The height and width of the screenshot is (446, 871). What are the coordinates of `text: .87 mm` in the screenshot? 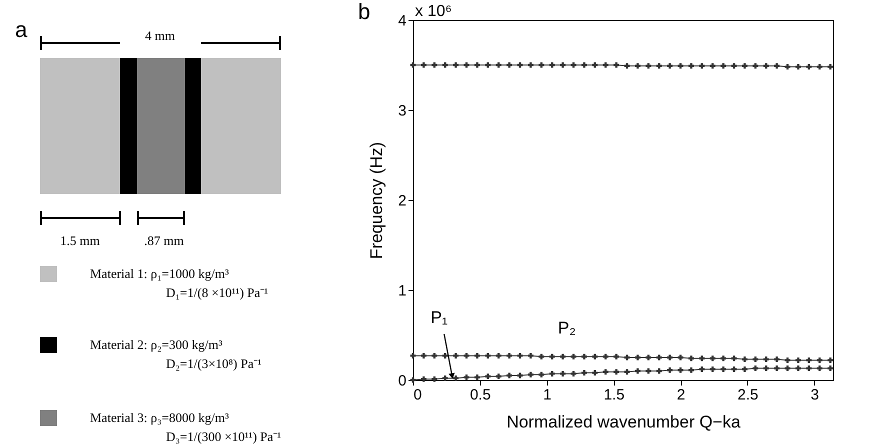 It's located at (164, 240).